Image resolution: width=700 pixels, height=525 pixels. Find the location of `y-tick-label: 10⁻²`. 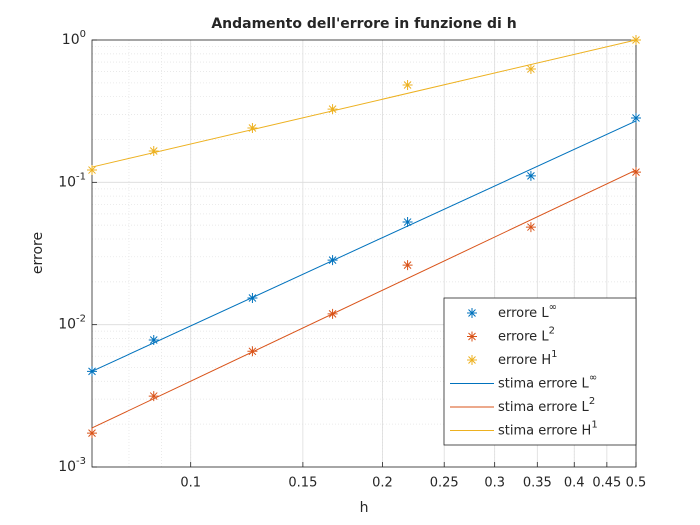

y-tick-label: 10⁻² is located at coordinates (72, 323).